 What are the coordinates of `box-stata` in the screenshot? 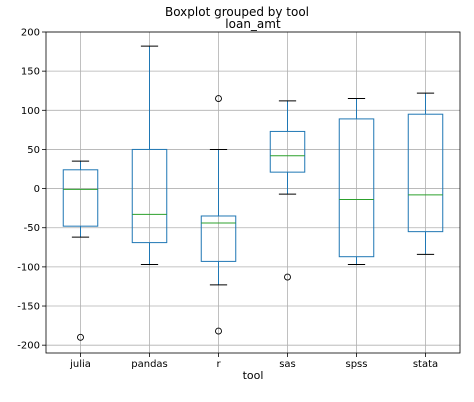 It's located at (425, 173).